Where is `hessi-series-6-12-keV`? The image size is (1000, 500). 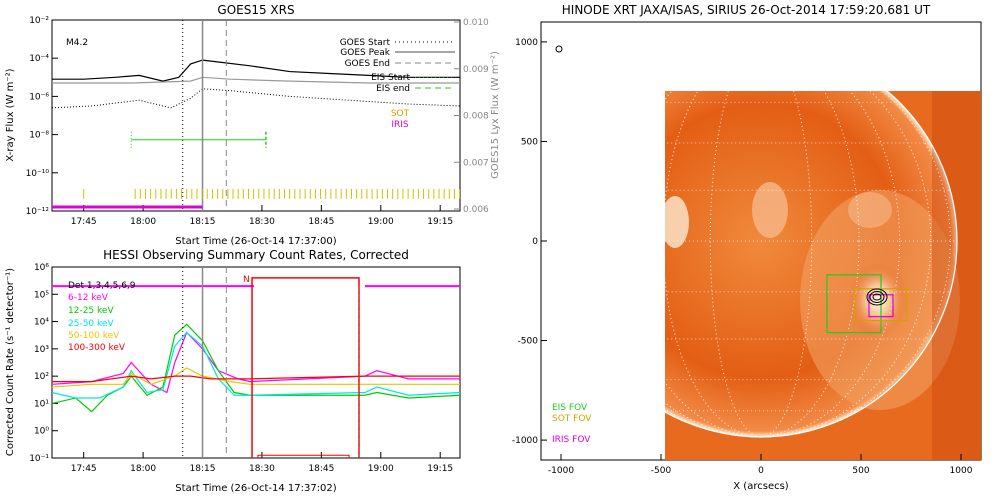 hessi-series-6-12-keV is located at coordinates (256, 362).